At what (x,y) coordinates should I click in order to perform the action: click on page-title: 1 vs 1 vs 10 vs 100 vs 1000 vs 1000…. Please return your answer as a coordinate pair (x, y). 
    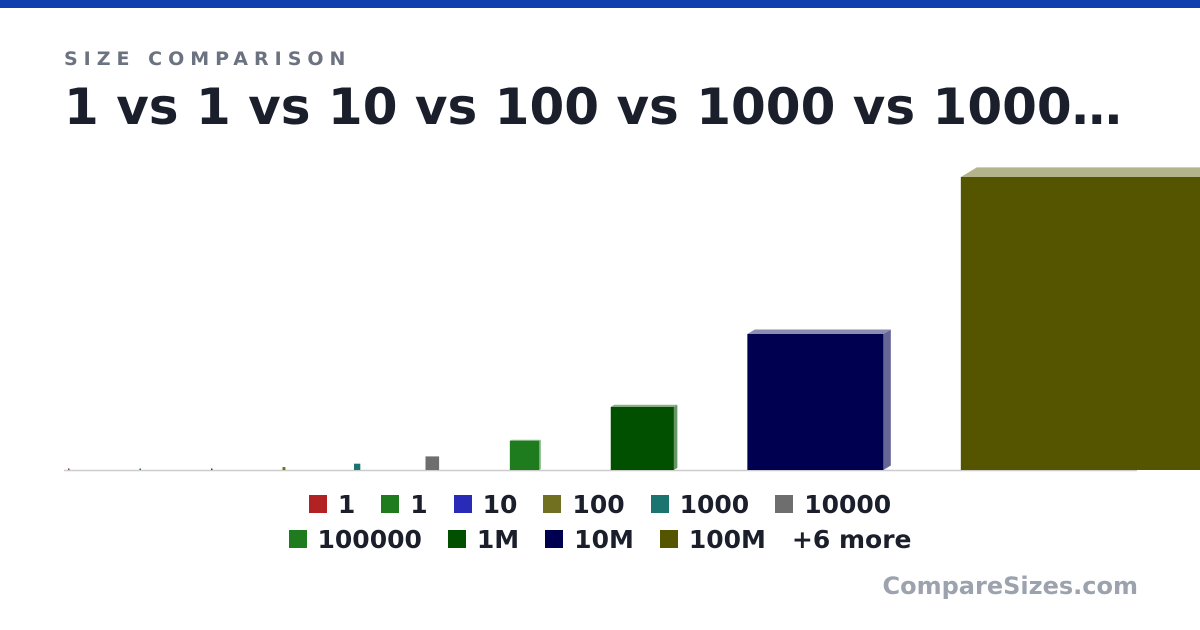
    Looking at the image, I should click on (593, 107).